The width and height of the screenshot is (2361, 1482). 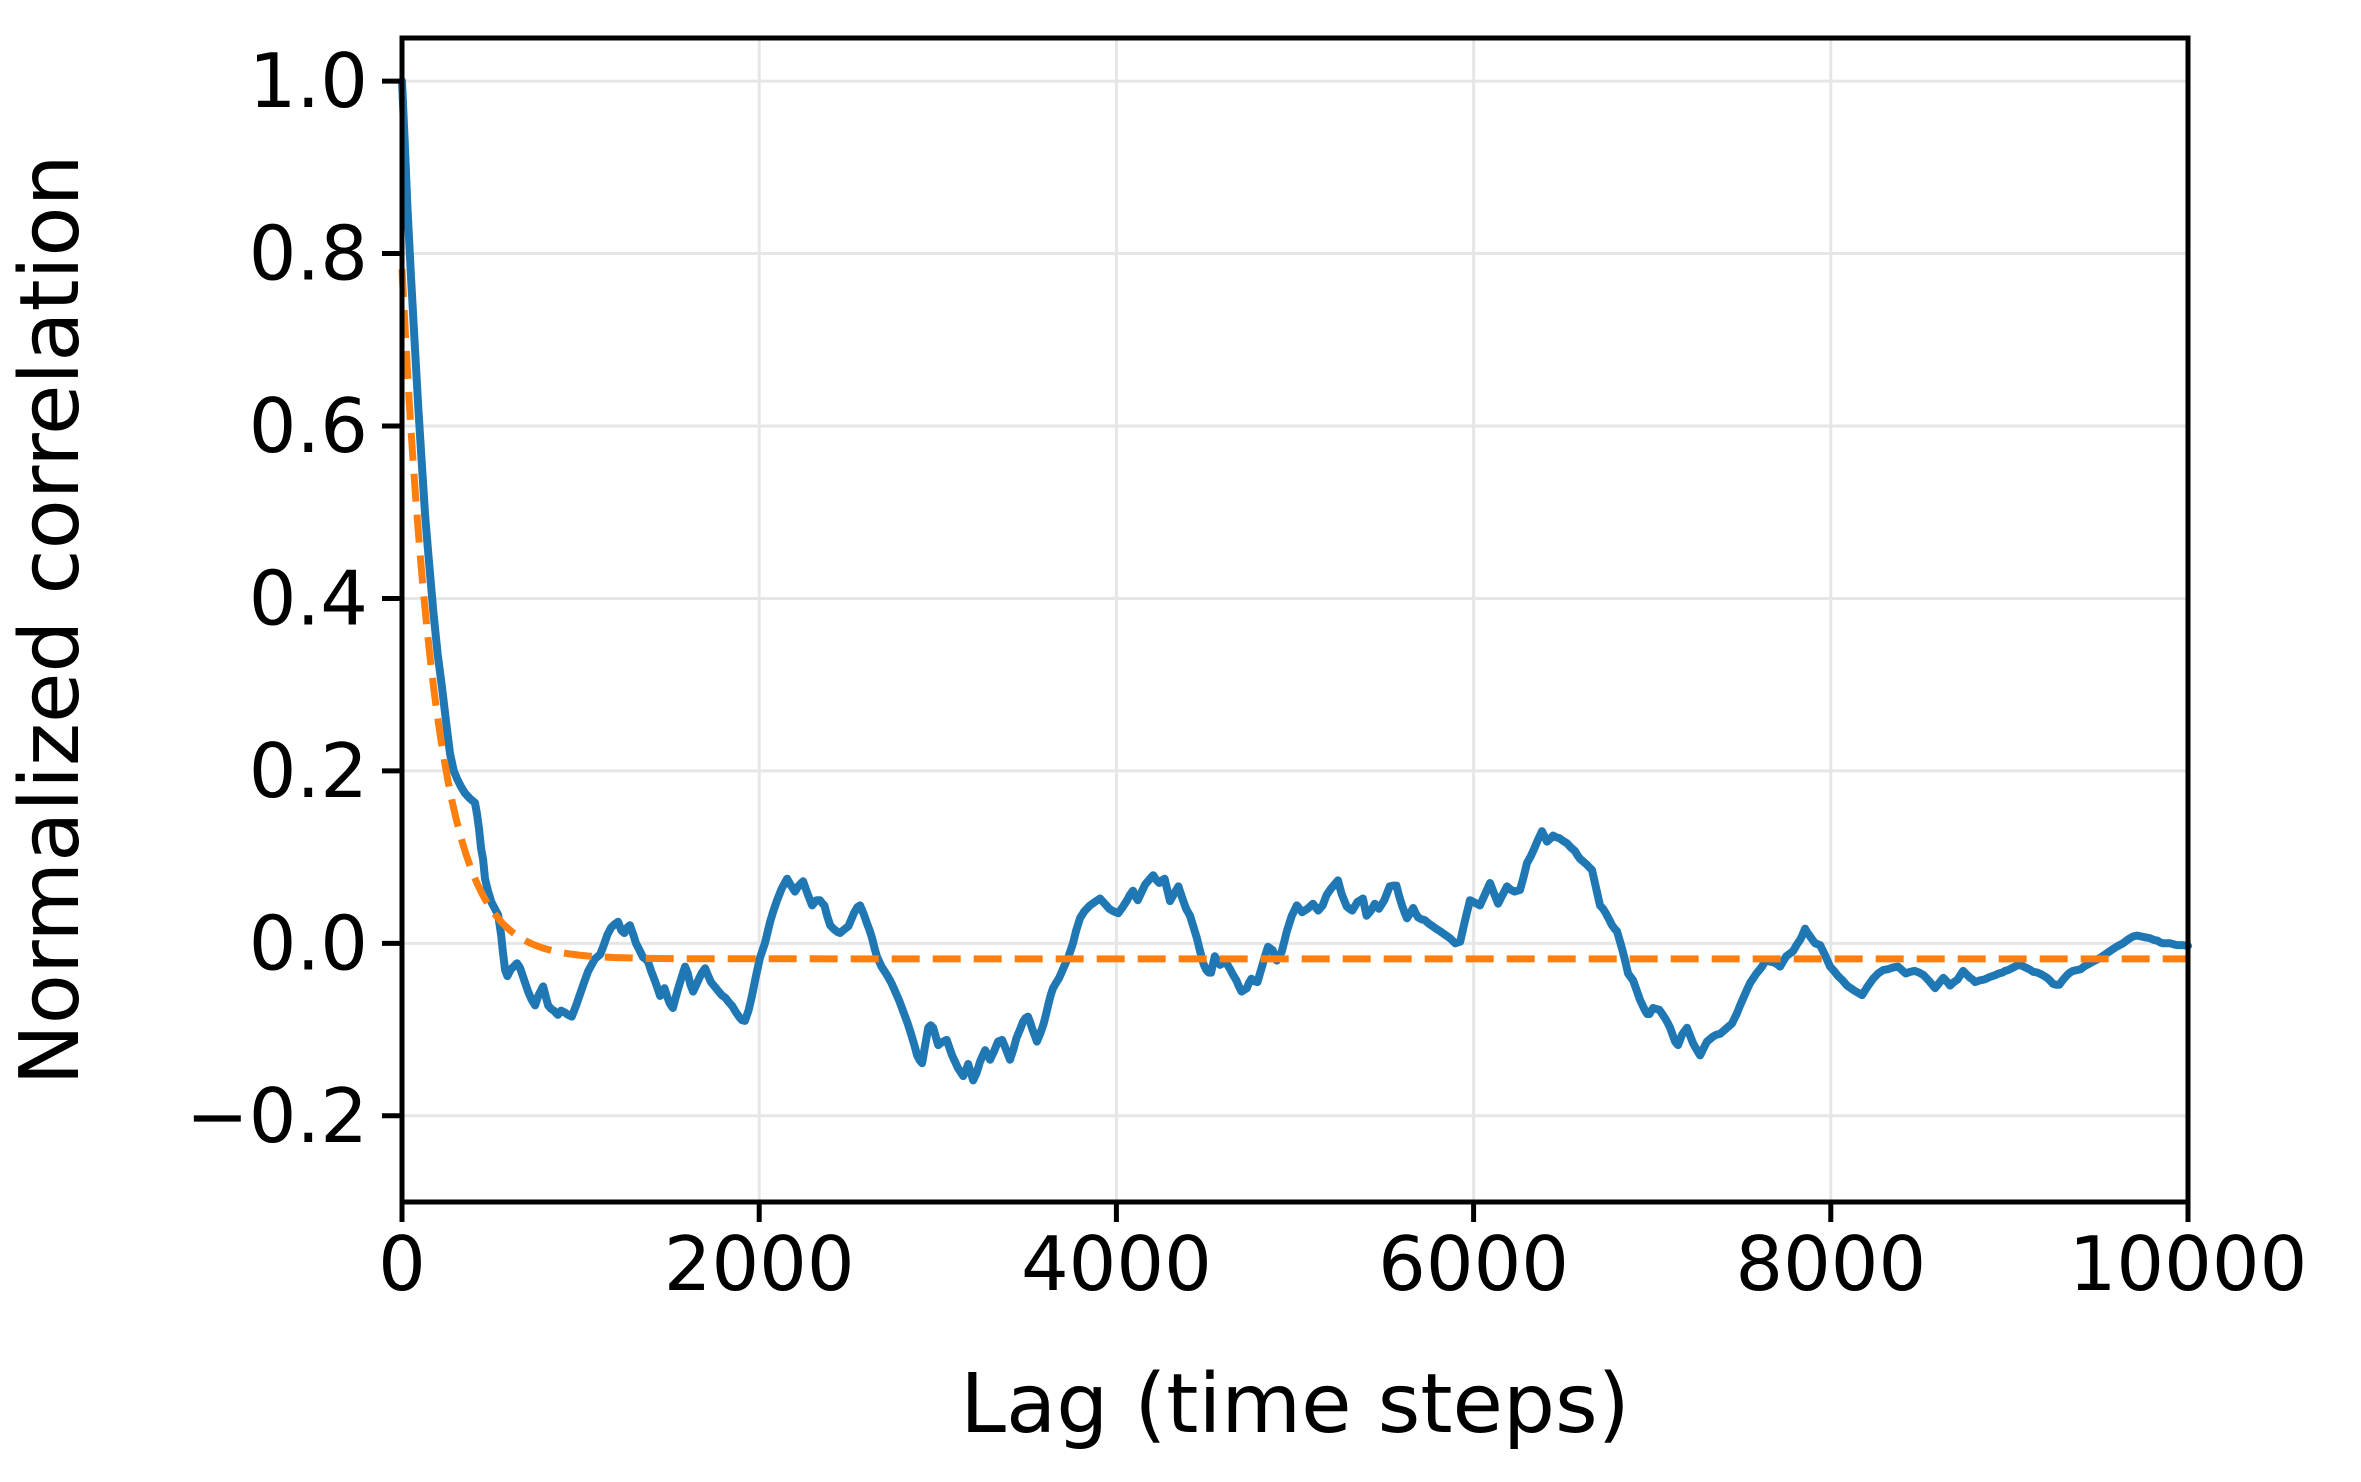 What do you see at coordinates (308, 771) in the screenshot?
I see `y-tick-label: 0.2` at bounding box center [308, 771].